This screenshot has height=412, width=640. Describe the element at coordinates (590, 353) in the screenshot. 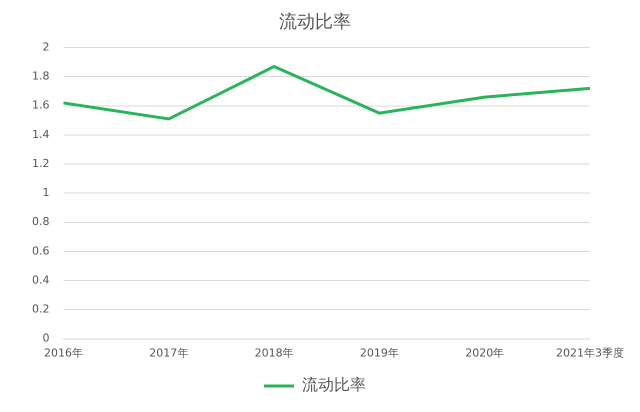

I see `x-tick-label: 2021年3季度` at that location.